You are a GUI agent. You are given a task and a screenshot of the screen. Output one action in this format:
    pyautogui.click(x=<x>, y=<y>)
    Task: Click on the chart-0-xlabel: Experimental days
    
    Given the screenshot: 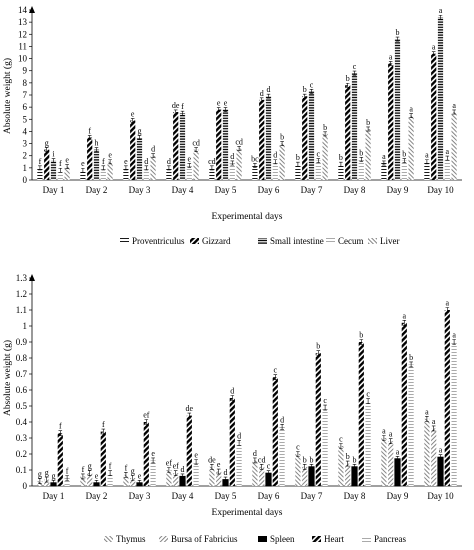 What is the action you would take?
    pyautogui.click(x=247, y=217)
    